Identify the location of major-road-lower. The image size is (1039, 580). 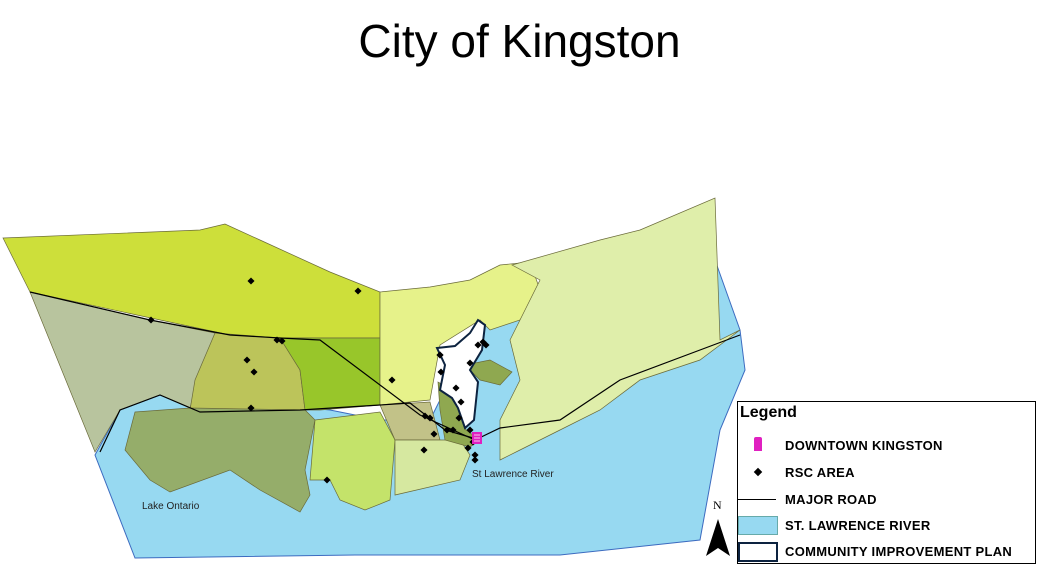
(290, 423).